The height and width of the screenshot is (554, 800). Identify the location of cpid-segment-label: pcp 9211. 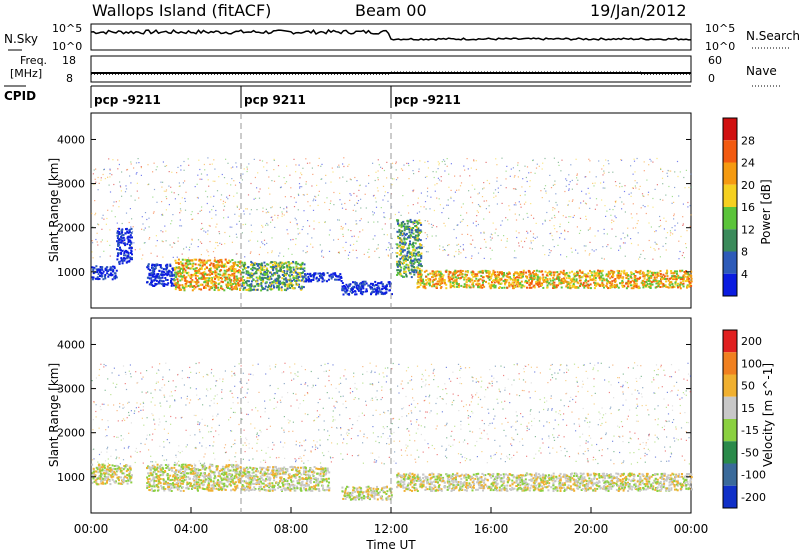
(275, 100).